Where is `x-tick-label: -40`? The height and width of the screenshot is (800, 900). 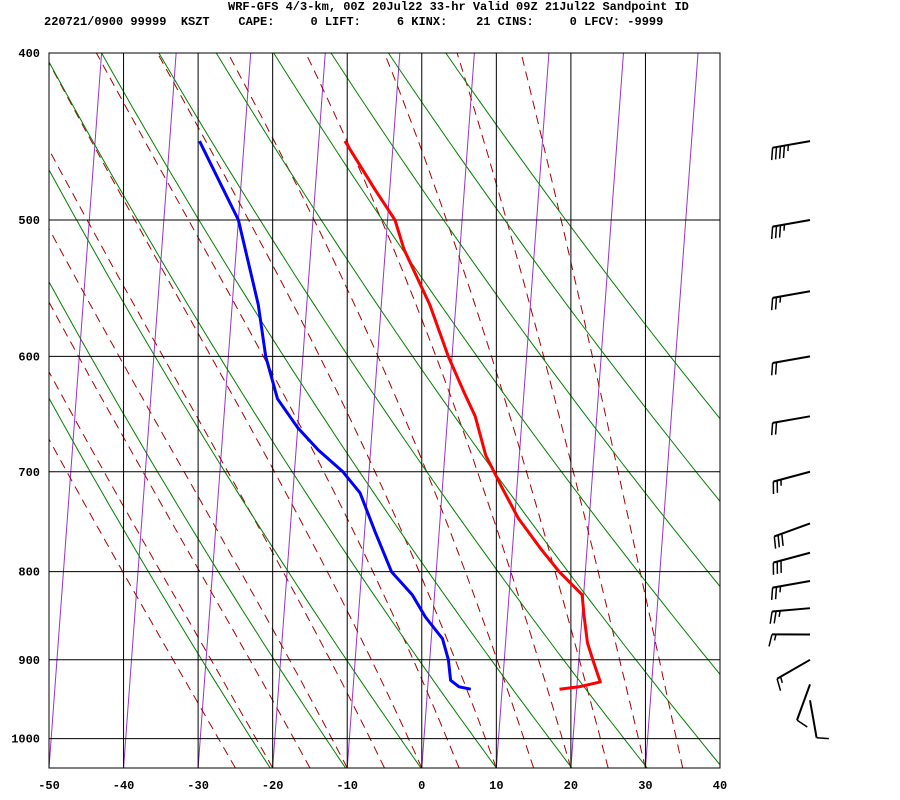
x-tick-label: -40 is located at coordinates (124, 786).